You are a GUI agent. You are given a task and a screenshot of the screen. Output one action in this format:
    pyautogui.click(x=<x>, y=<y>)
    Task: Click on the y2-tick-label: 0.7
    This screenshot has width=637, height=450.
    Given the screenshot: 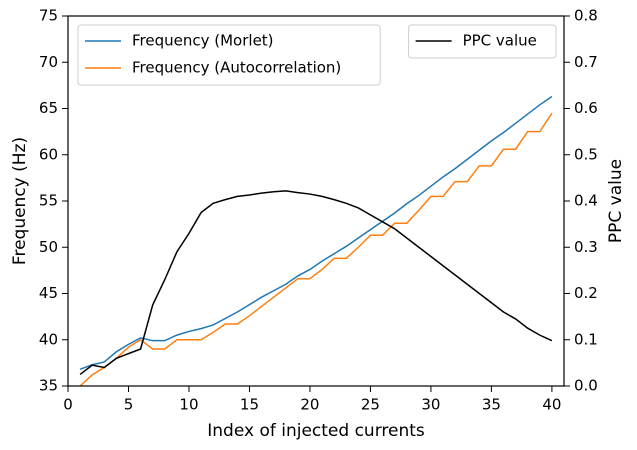 What is the action you would take?
    pyautogui.click(x=586, y=62)
    